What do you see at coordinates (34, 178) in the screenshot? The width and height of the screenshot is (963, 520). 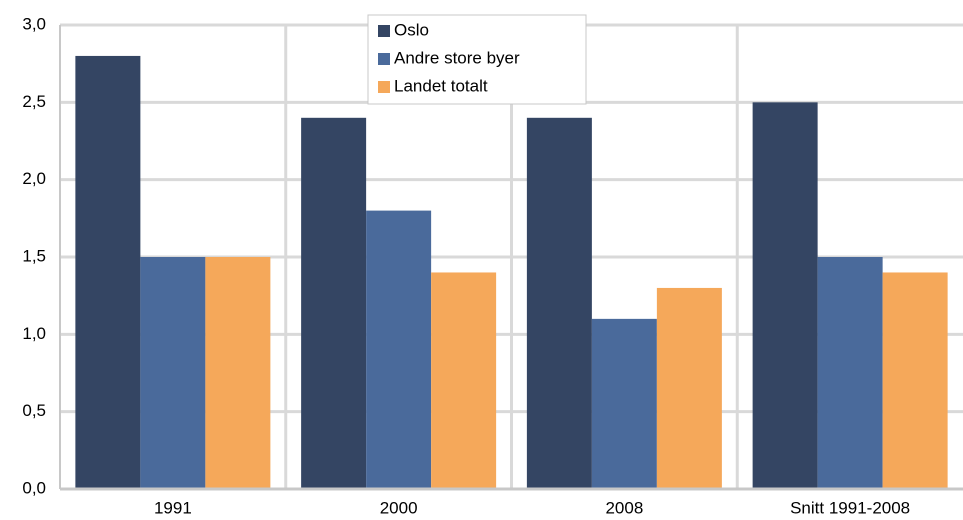 I see `y-tick-label: 2,0` at bounding box center [34, 178].